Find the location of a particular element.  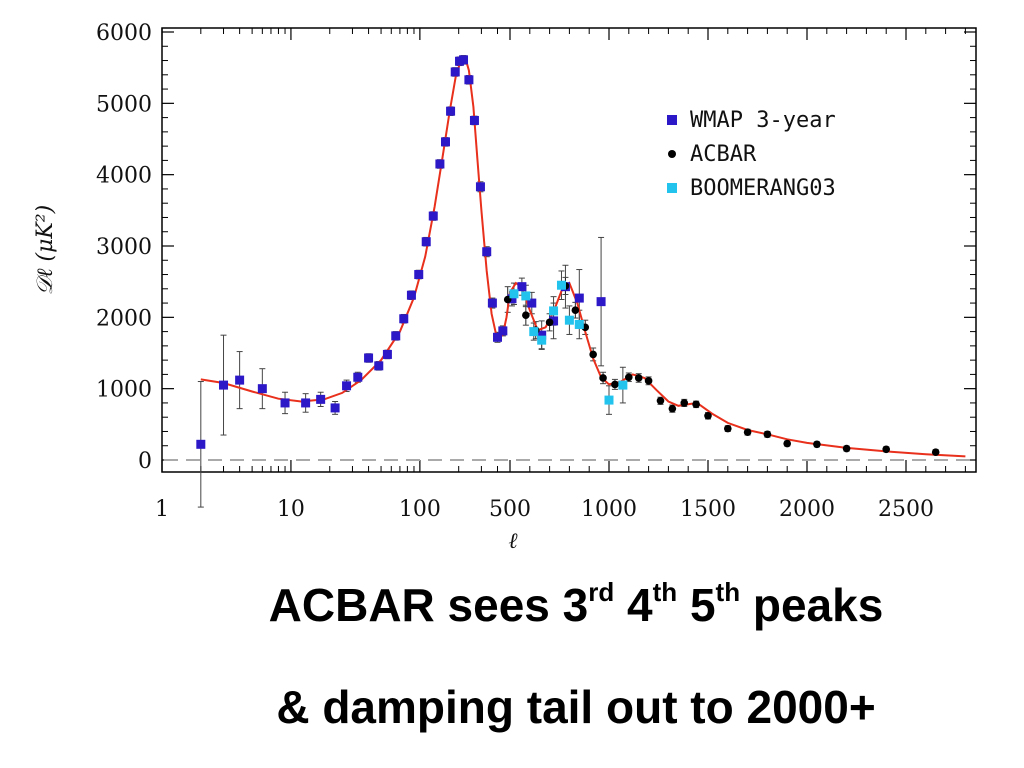

legend-label: WMAP 3-year is located at coordinates (763, 120).